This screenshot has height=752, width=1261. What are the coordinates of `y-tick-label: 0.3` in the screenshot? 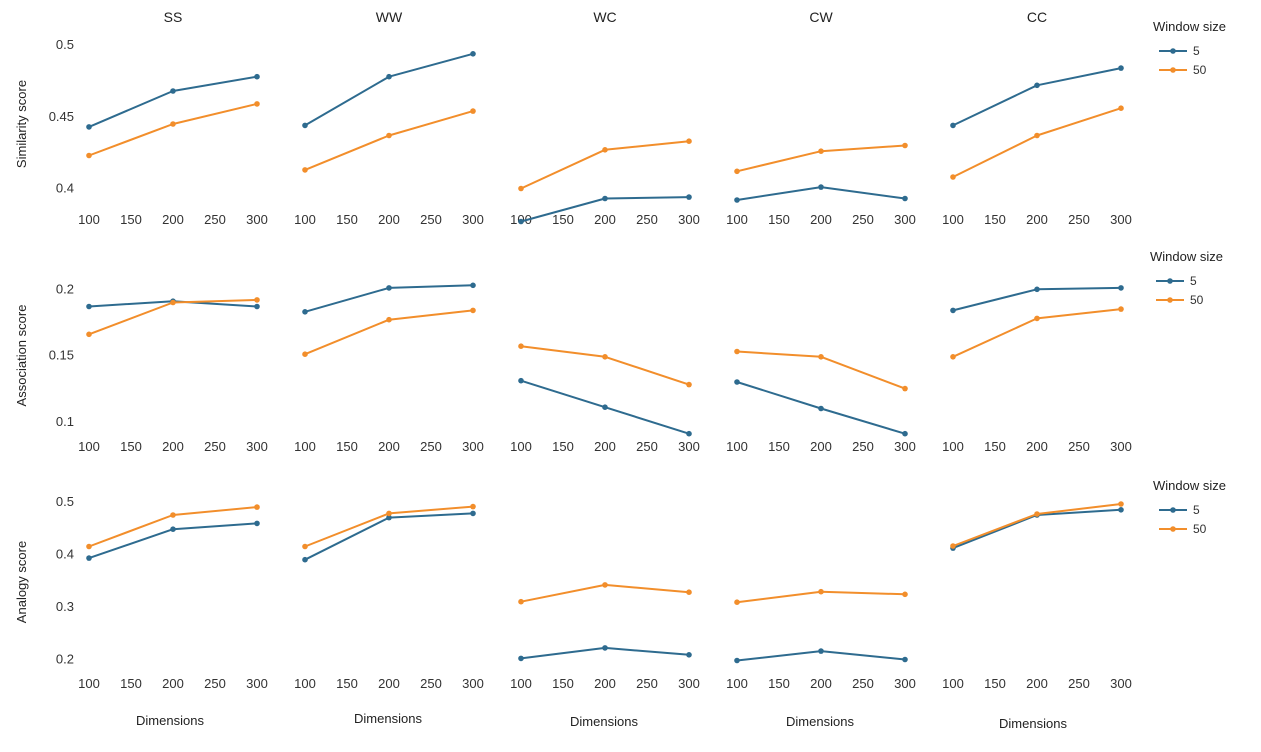 It's located at (65, 606).